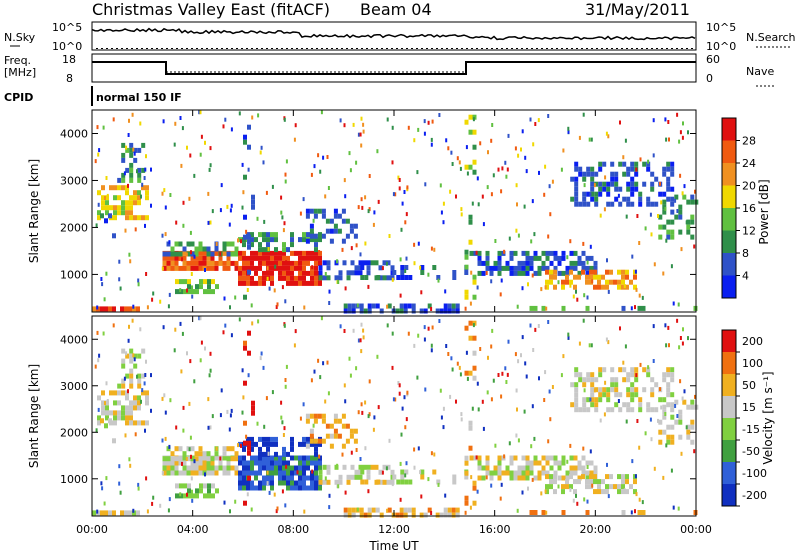 The width and height of the screenshot is (800, 554). Describe the element at coordinates (69, 59) in the screenshot. I see `freq-tick-top: 18` at that location.